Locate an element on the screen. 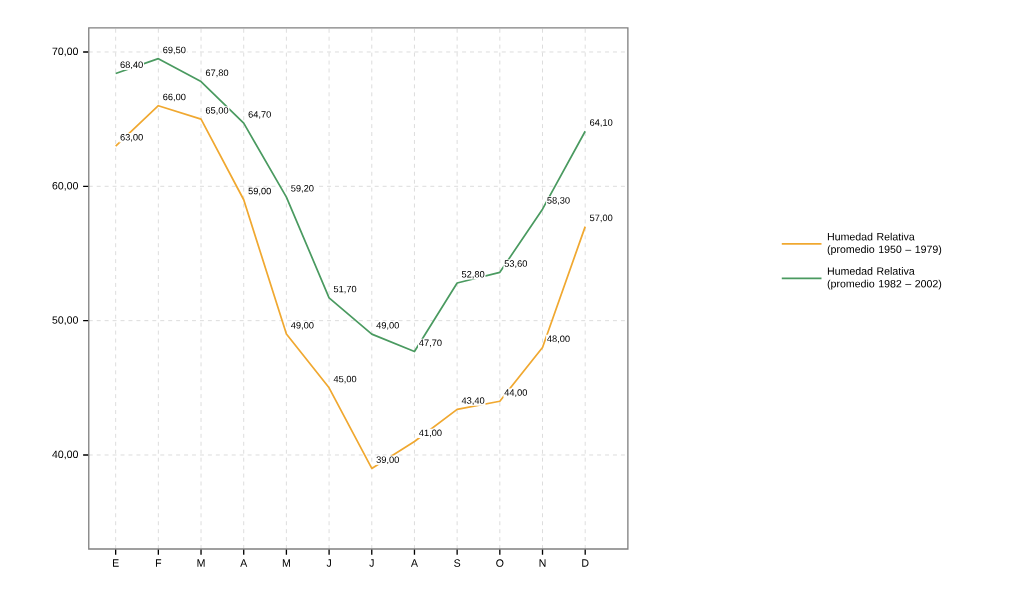 This screenshot has height=595, width=1027. x-tick-label: D is located at coordinates (585, 563).